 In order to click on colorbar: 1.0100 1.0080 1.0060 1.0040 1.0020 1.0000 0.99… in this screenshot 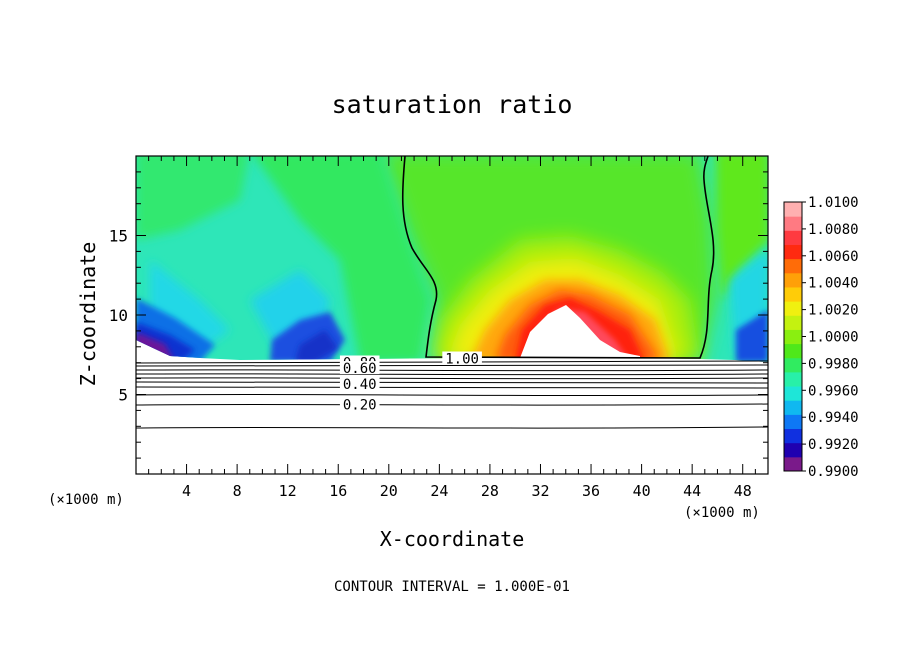, I will do `click(821, 337)`.